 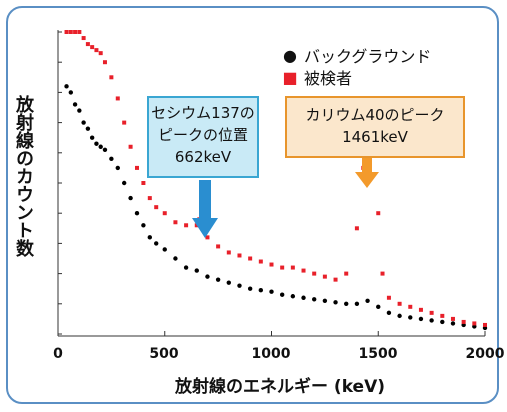 I want to click on legend-item-subject: ■ 被検者, so click(x=356, y=77).